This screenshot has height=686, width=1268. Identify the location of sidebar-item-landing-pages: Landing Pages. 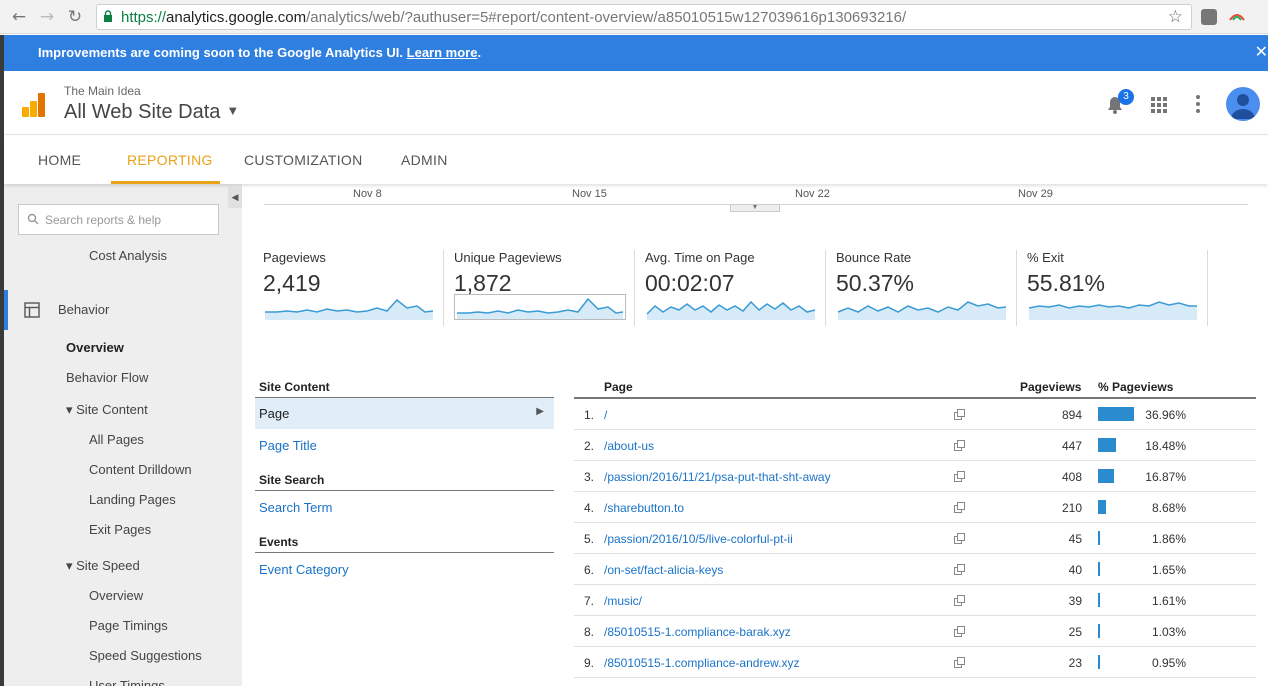
(132, 499).